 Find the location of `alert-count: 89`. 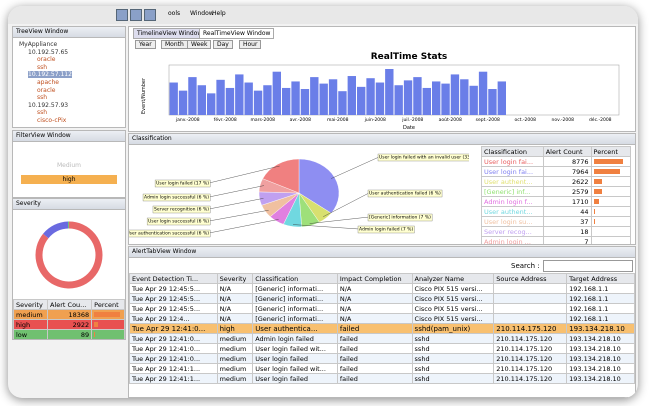

alert-count: 89 is located at coordinates (69, 334).